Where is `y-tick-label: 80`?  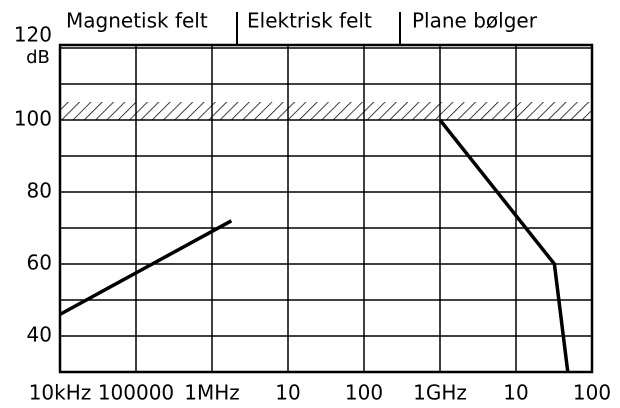
y-tick-label: 80 is located at coordinates (39, 191).